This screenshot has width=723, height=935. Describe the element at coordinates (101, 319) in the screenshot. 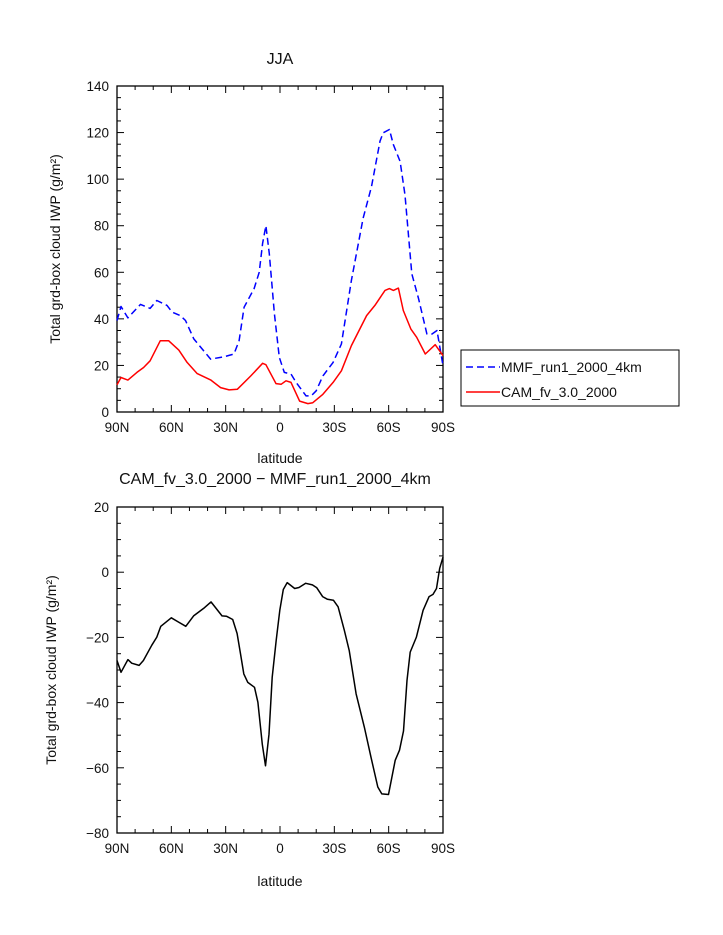

I see `y-tick-label: 40` at that location.